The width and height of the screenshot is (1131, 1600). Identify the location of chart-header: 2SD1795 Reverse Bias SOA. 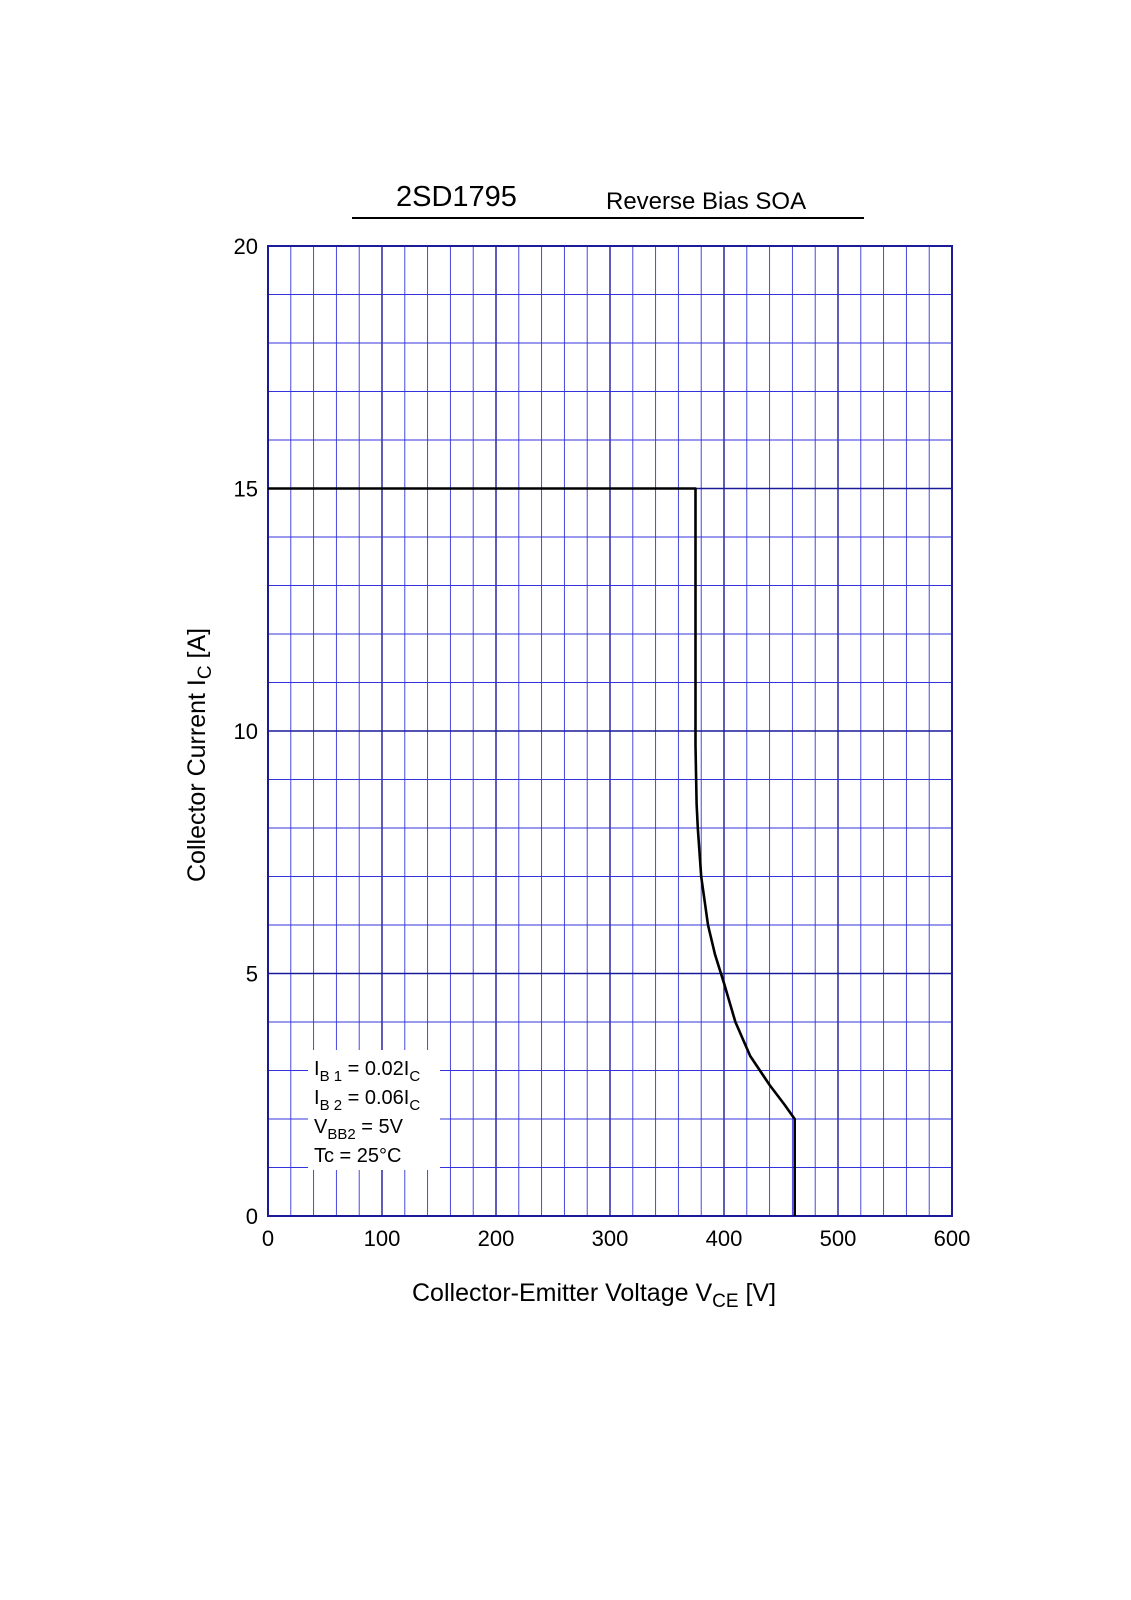
(608, 200).